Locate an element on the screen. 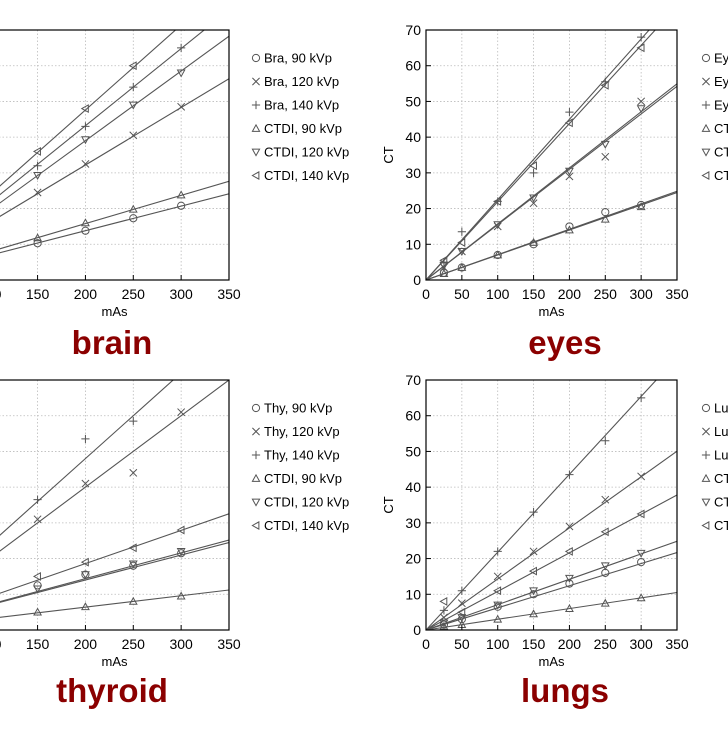 This screenshot has width=728, height=749. legend-item-5: CTDI, 120 kVp is located at coordinates (300, 502).